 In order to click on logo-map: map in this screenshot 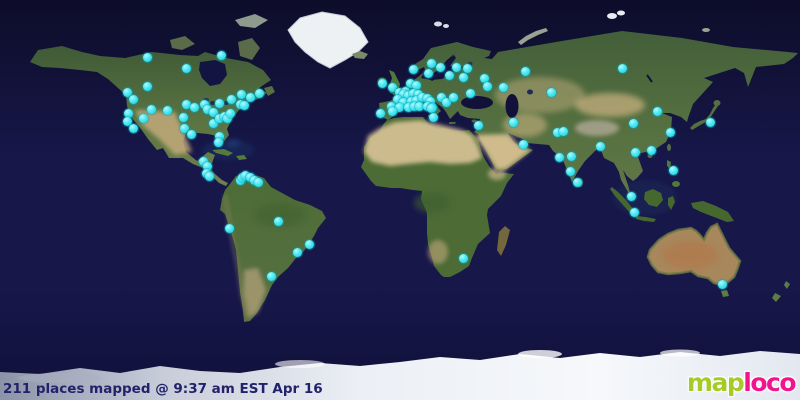, I will do `click(715, 383)`.